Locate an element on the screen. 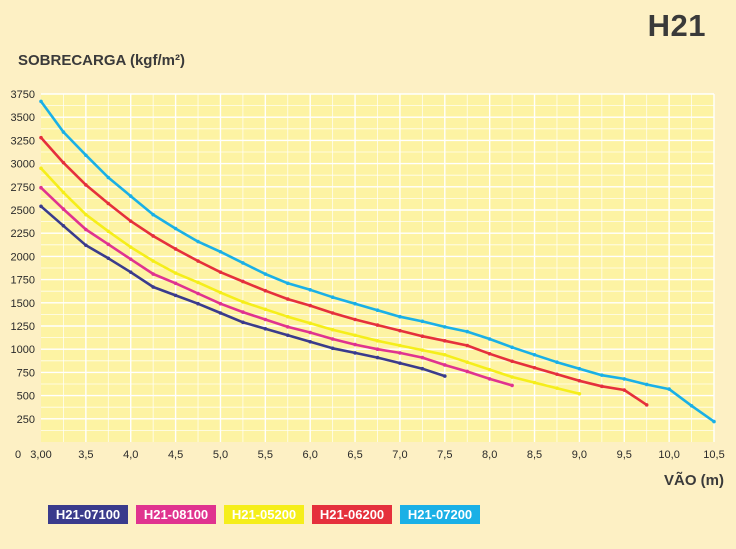  legend-item-H21-05200: H21-05200 is located at coordinates (264, 514).